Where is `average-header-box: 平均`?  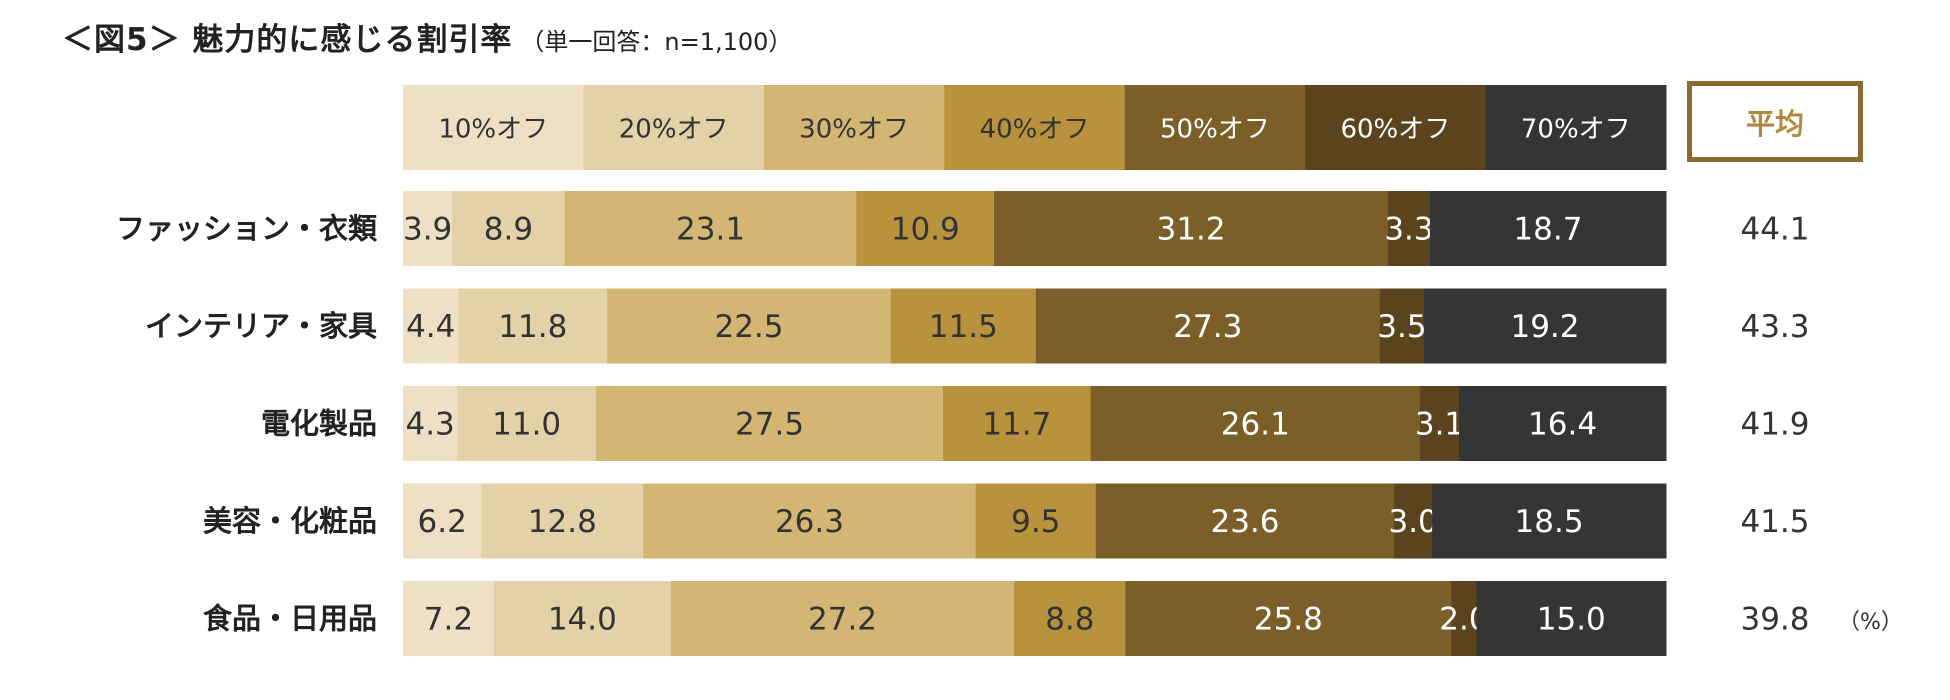
average-header-box: 平均 is located at coordinates (1775, 121).